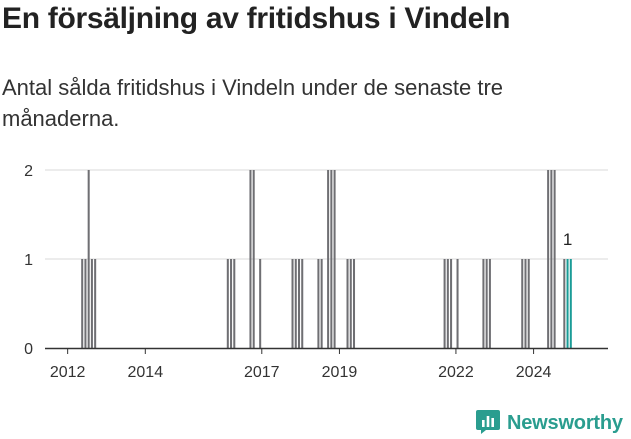 This screenshot has height=439, width=631. I want to click on x-tick-label: 2017, so click(262, 372).